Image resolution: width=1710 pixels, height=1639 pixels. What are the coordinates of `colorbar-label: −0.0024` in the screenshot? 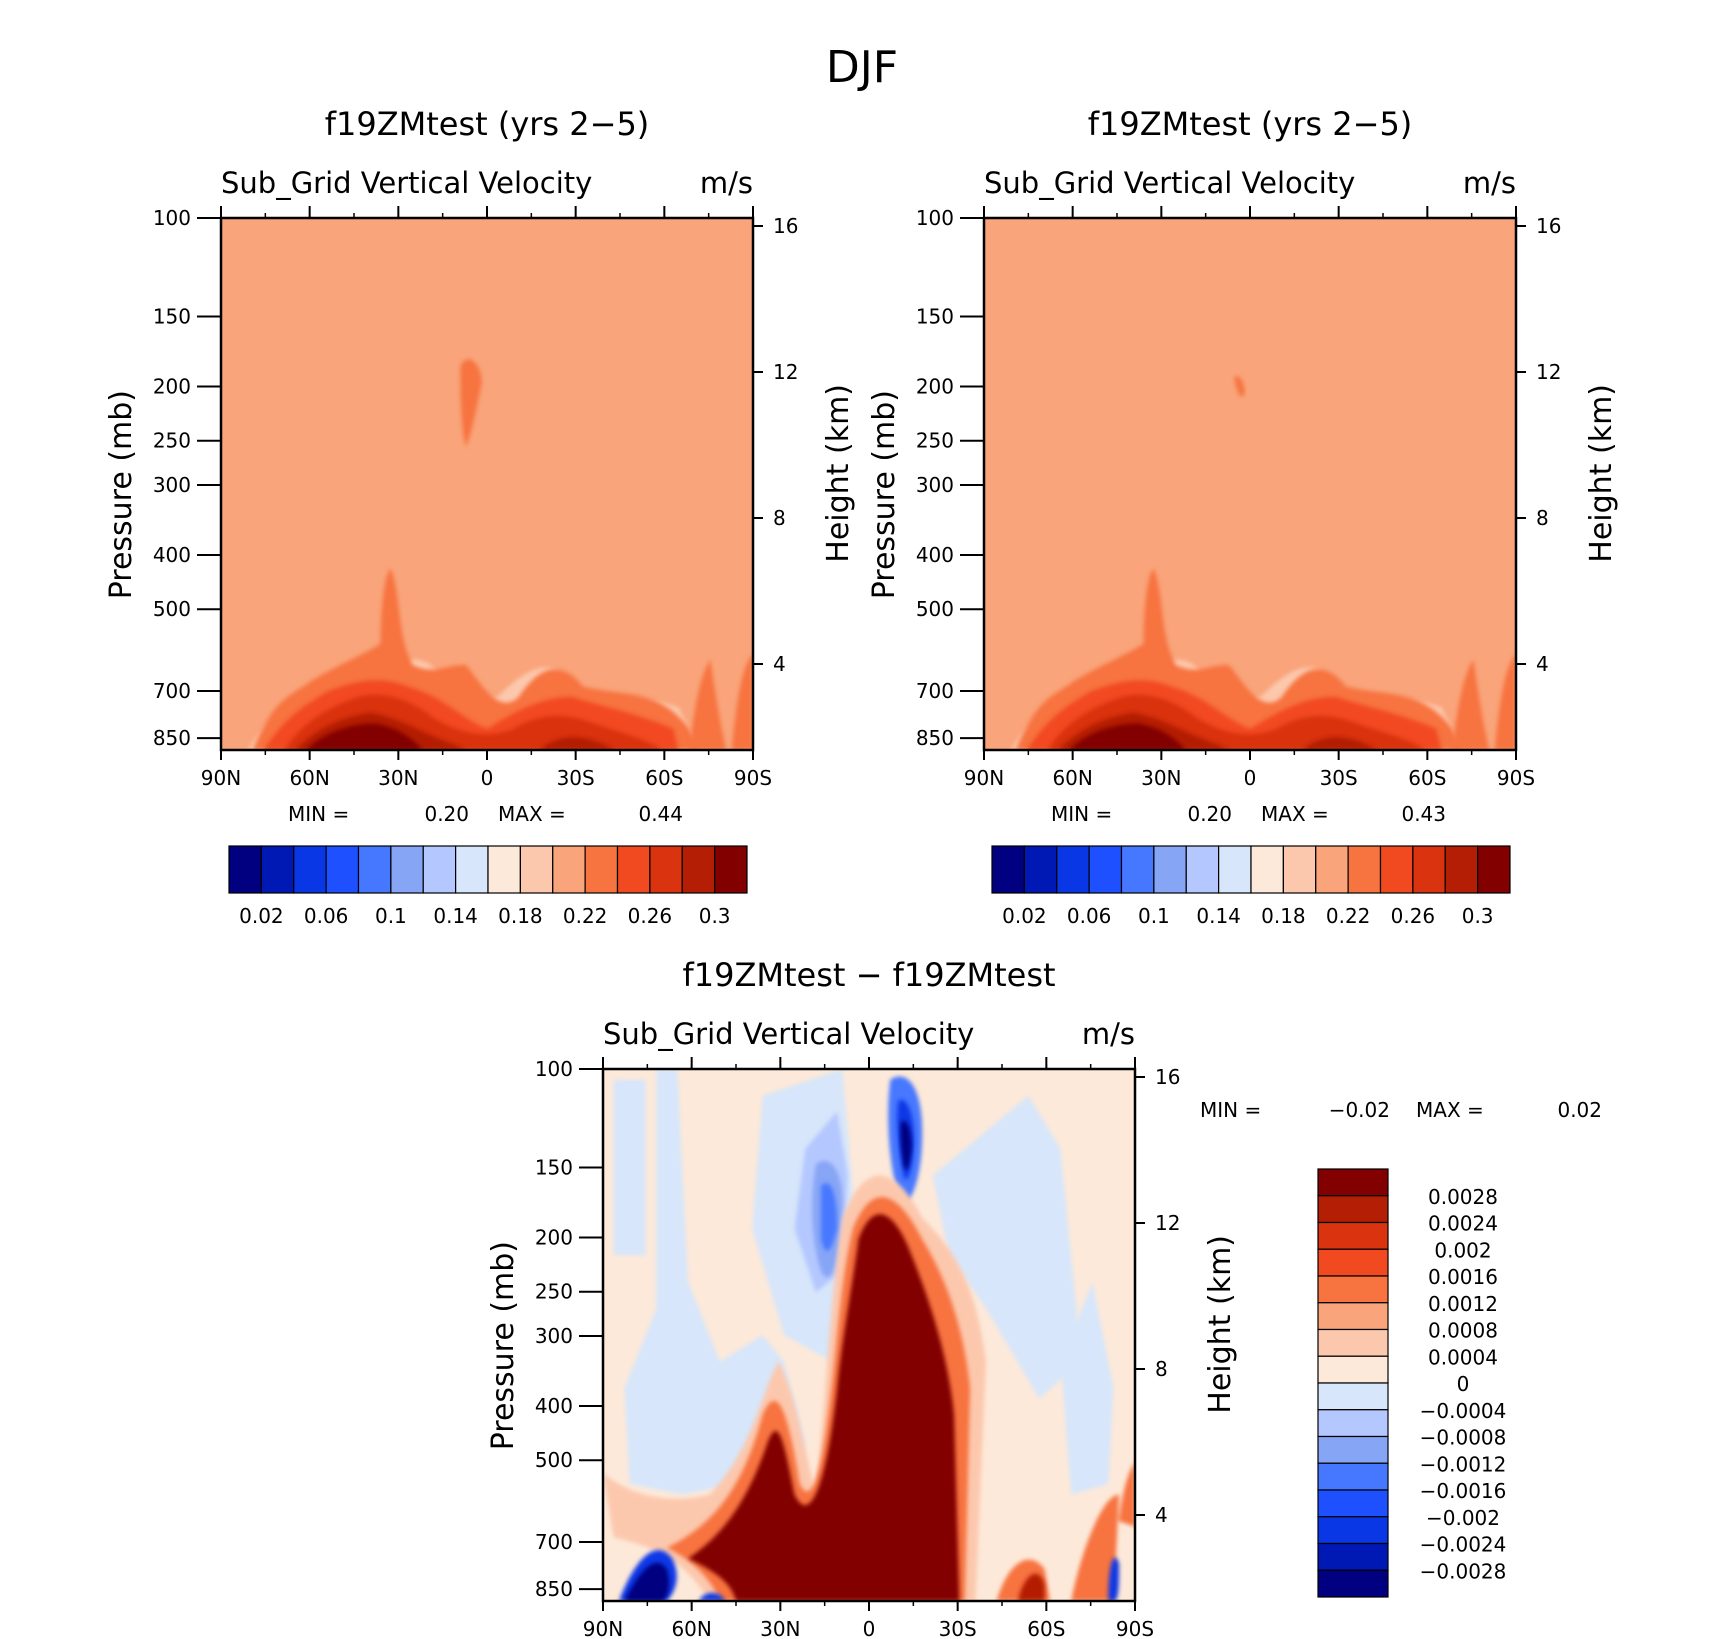 It's located at (1463, 1545).